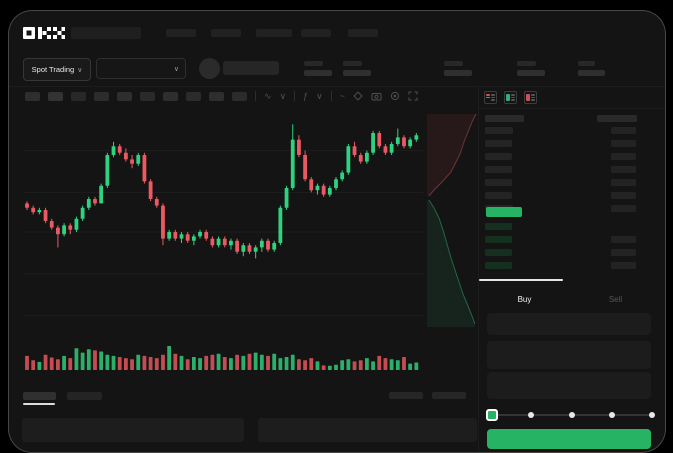 The image size is (673, 453). What do you see at coordinates (342, 96) in the screenshot?
I see `line-tool-icon: ~` at bounding box center [342, 96].